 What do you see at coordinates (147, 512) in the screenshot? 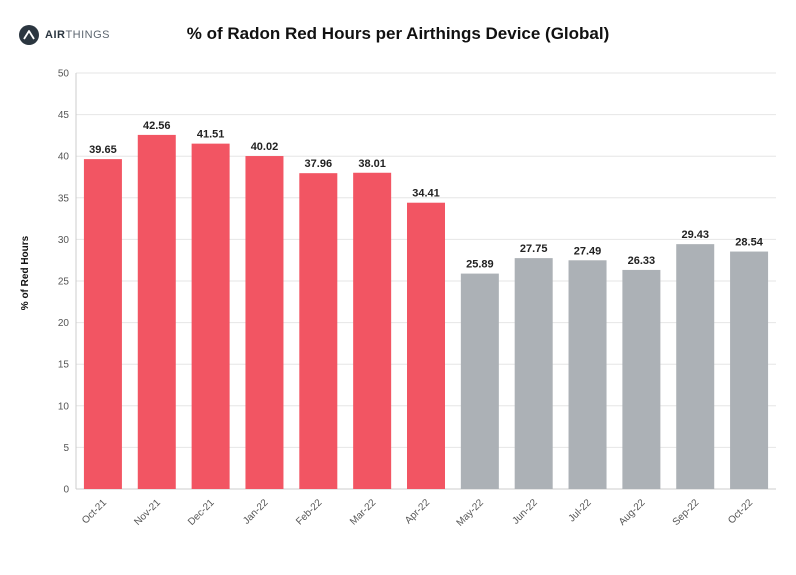
I see `x-tick-label: Nov-21` at bounding box center [147, 512].